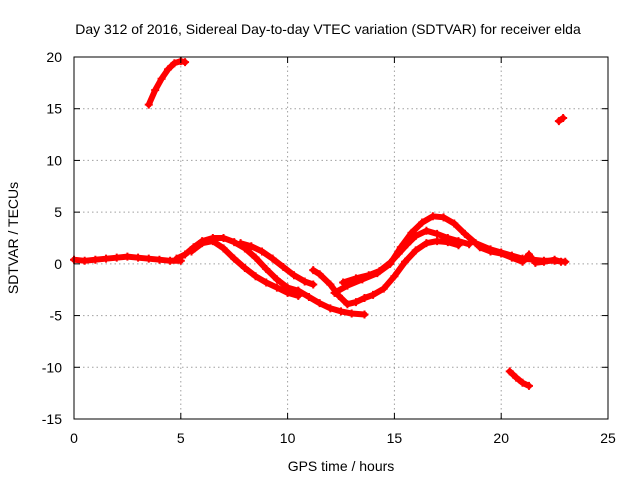 This screenshot has height=480, width=640. I want to click on y-tick-label: 20, so click(54, 57).